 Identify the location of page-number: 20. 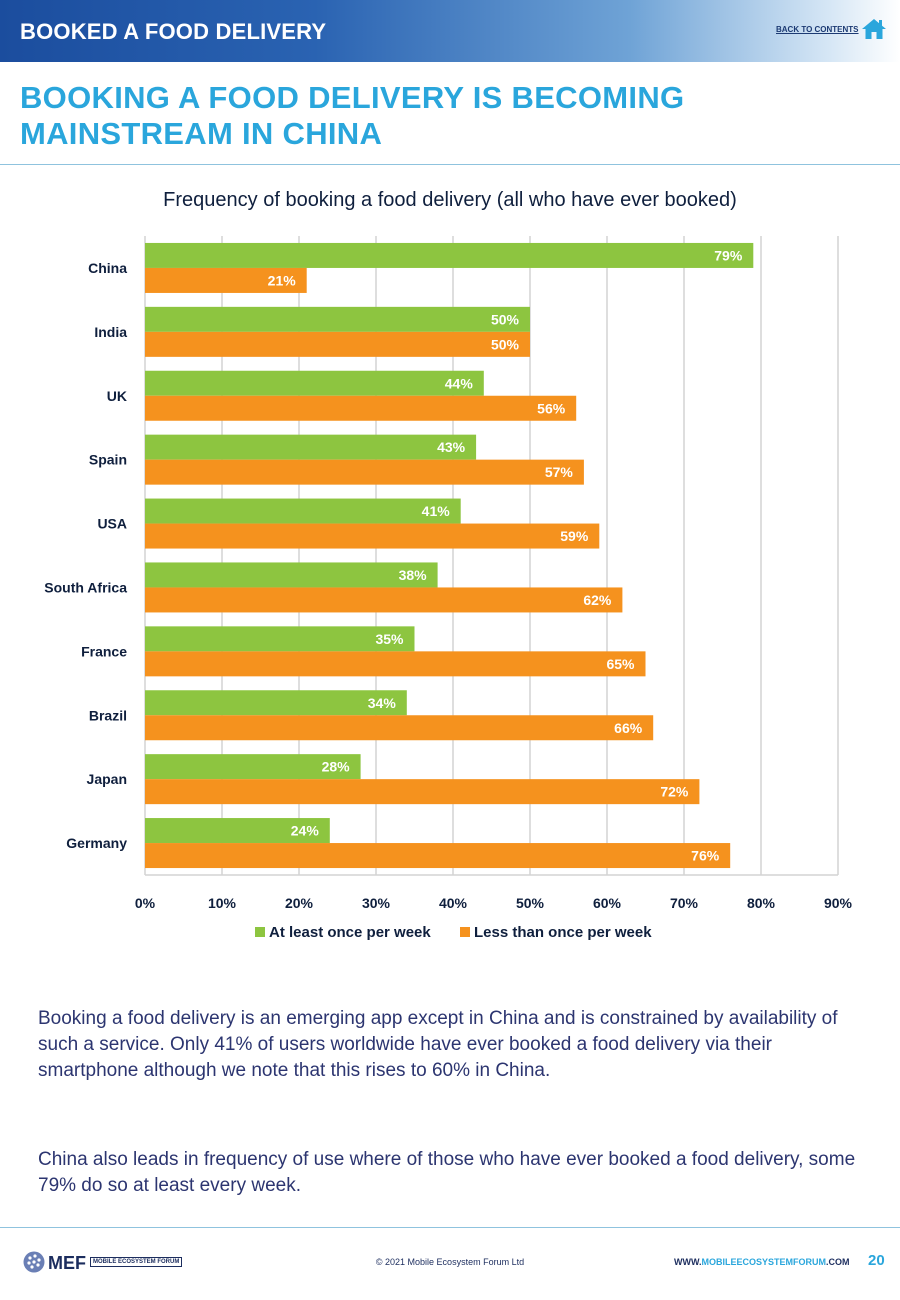
(876, 1260).